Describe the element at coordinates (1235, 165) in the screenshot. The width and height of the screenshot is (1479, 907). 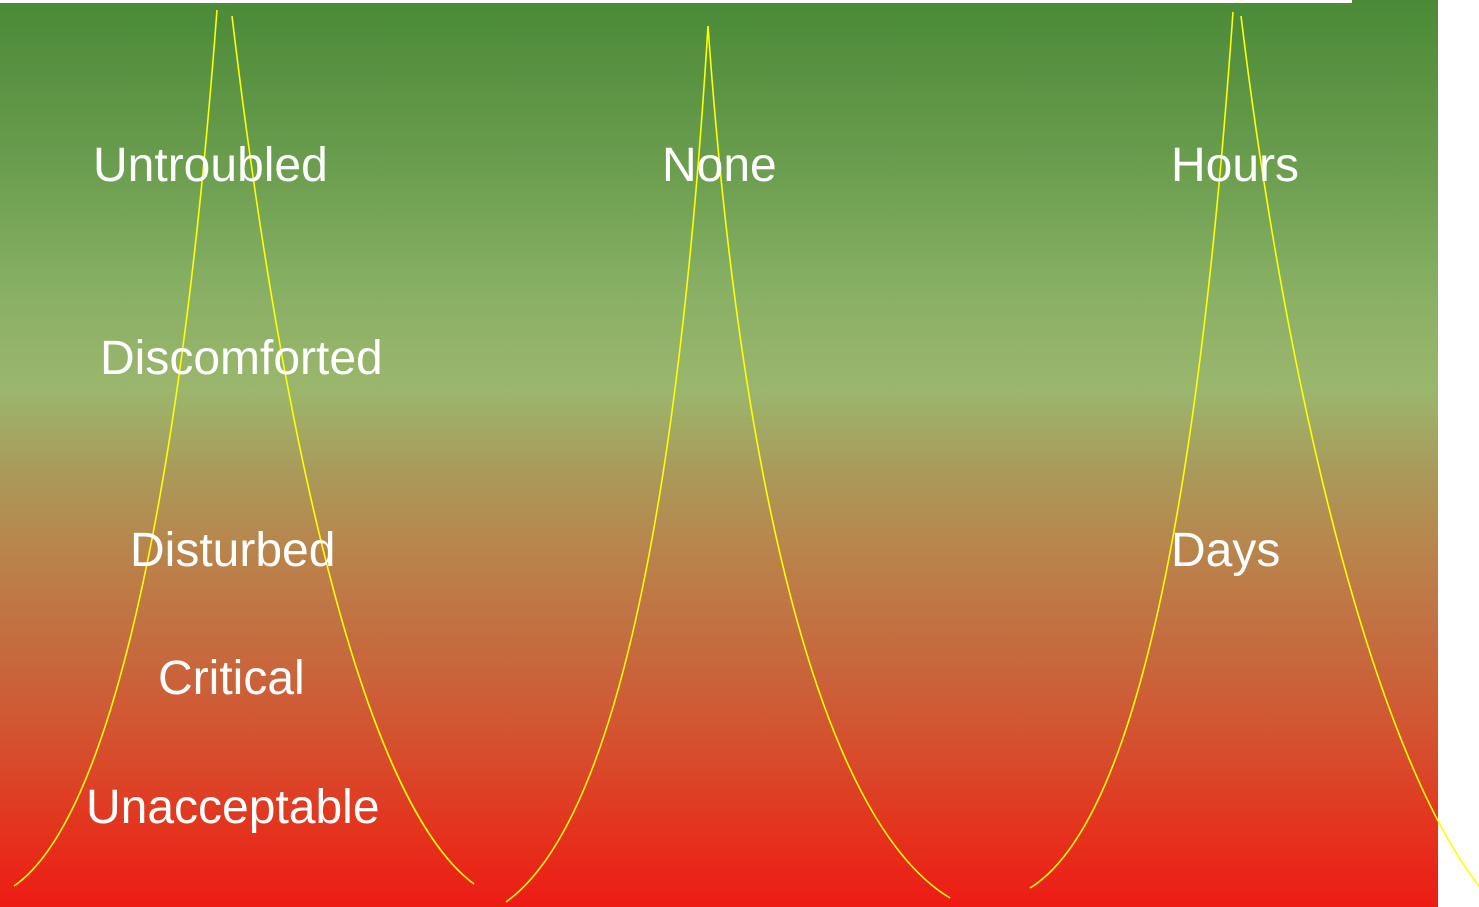
I see `label-hours: Hours` at that location.